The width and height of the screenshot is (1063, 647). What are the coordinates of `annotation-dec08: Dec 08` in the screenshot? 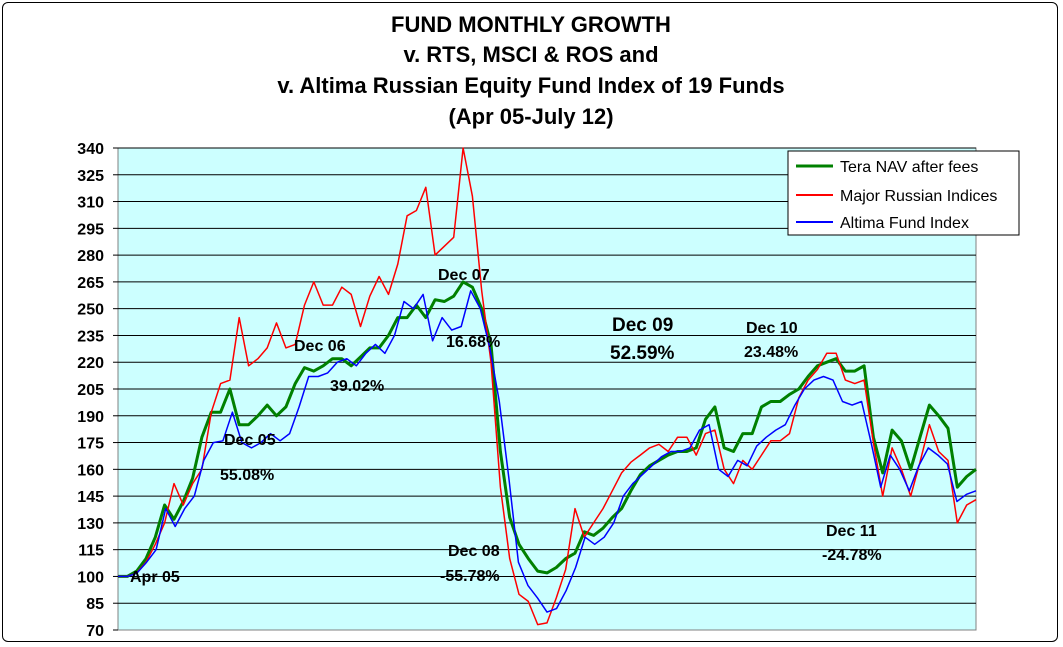 It's located at (474, 551).